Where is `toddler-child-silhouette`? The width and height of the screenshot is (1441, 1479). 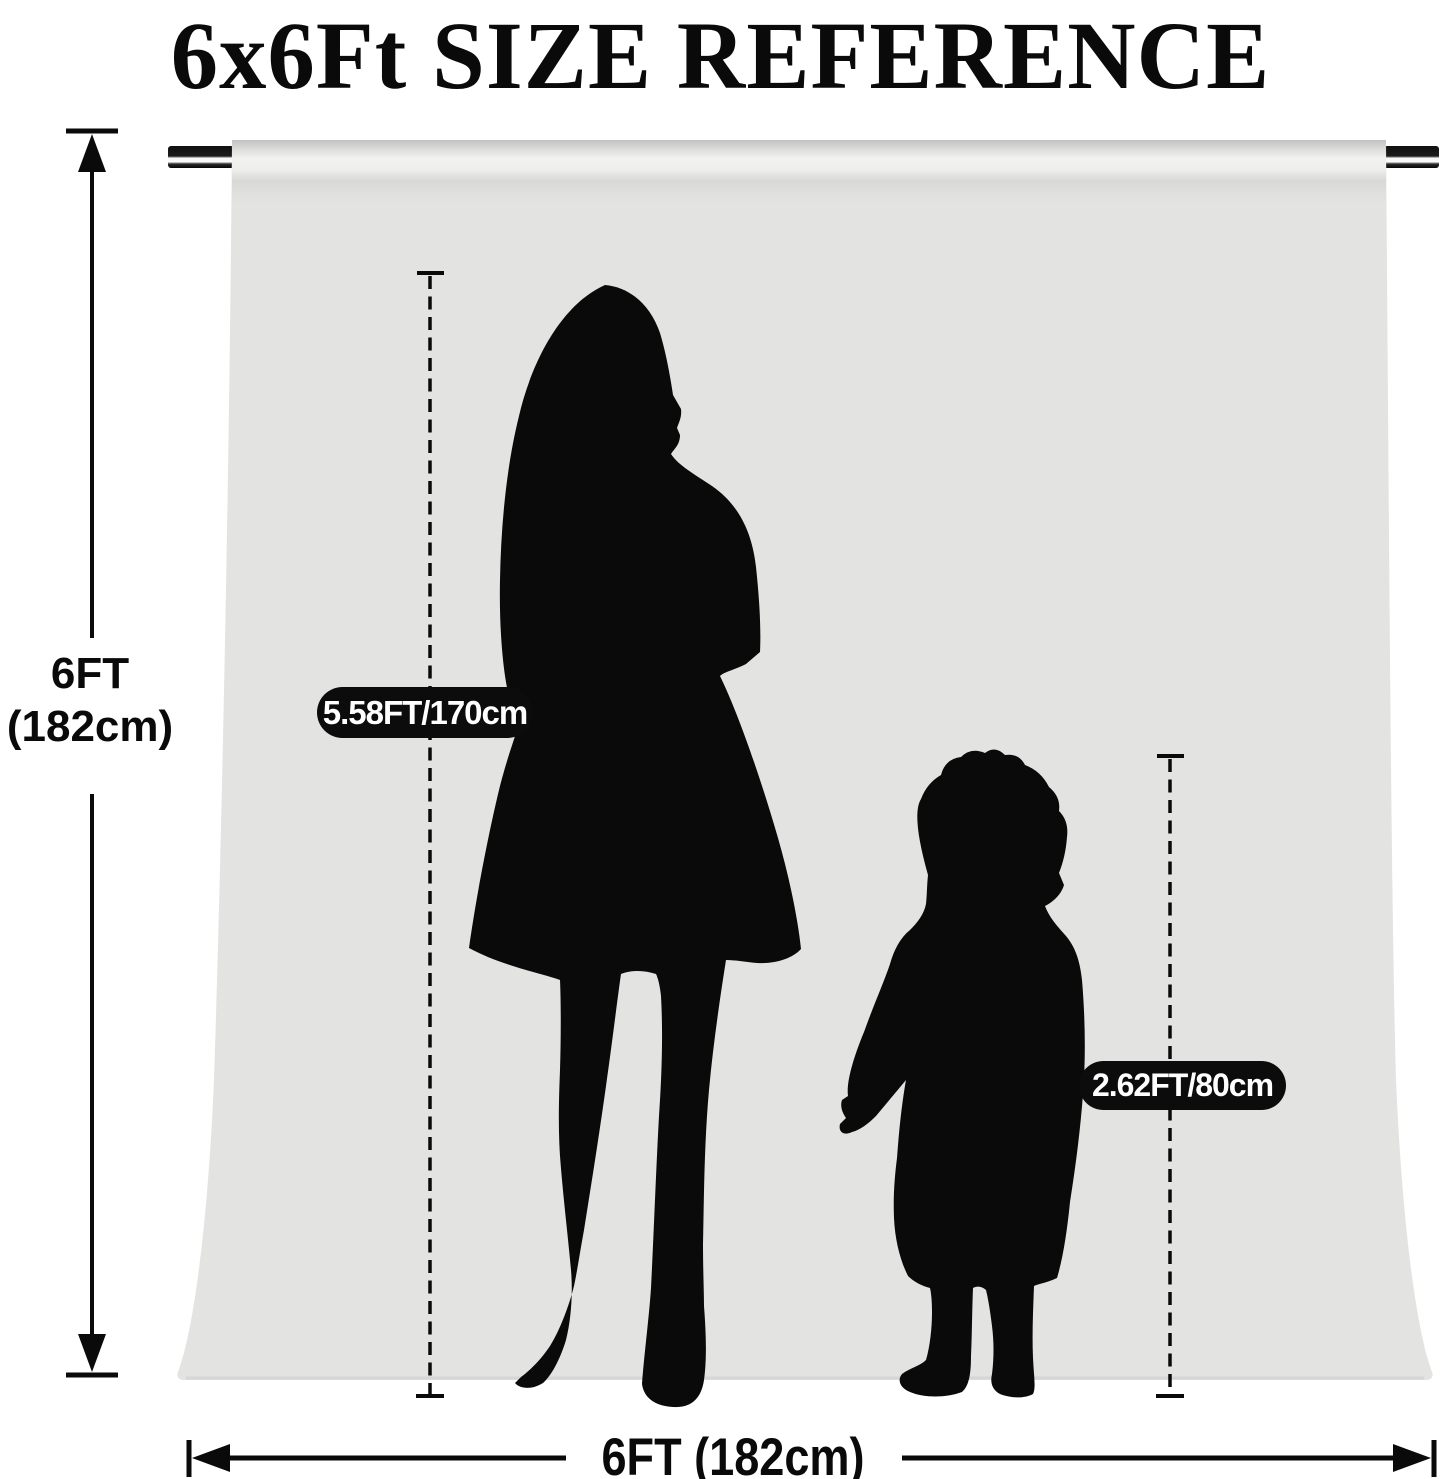 toddler-child-silhouette is located at coordinates (962, 1073).